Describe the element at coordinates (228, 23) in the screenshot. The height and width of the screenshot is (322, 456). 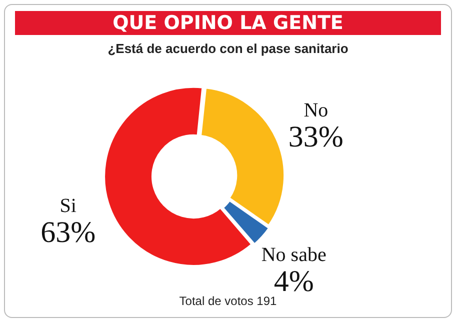
I see `chart-title: QUE OPINO LA GENTE` at that location.